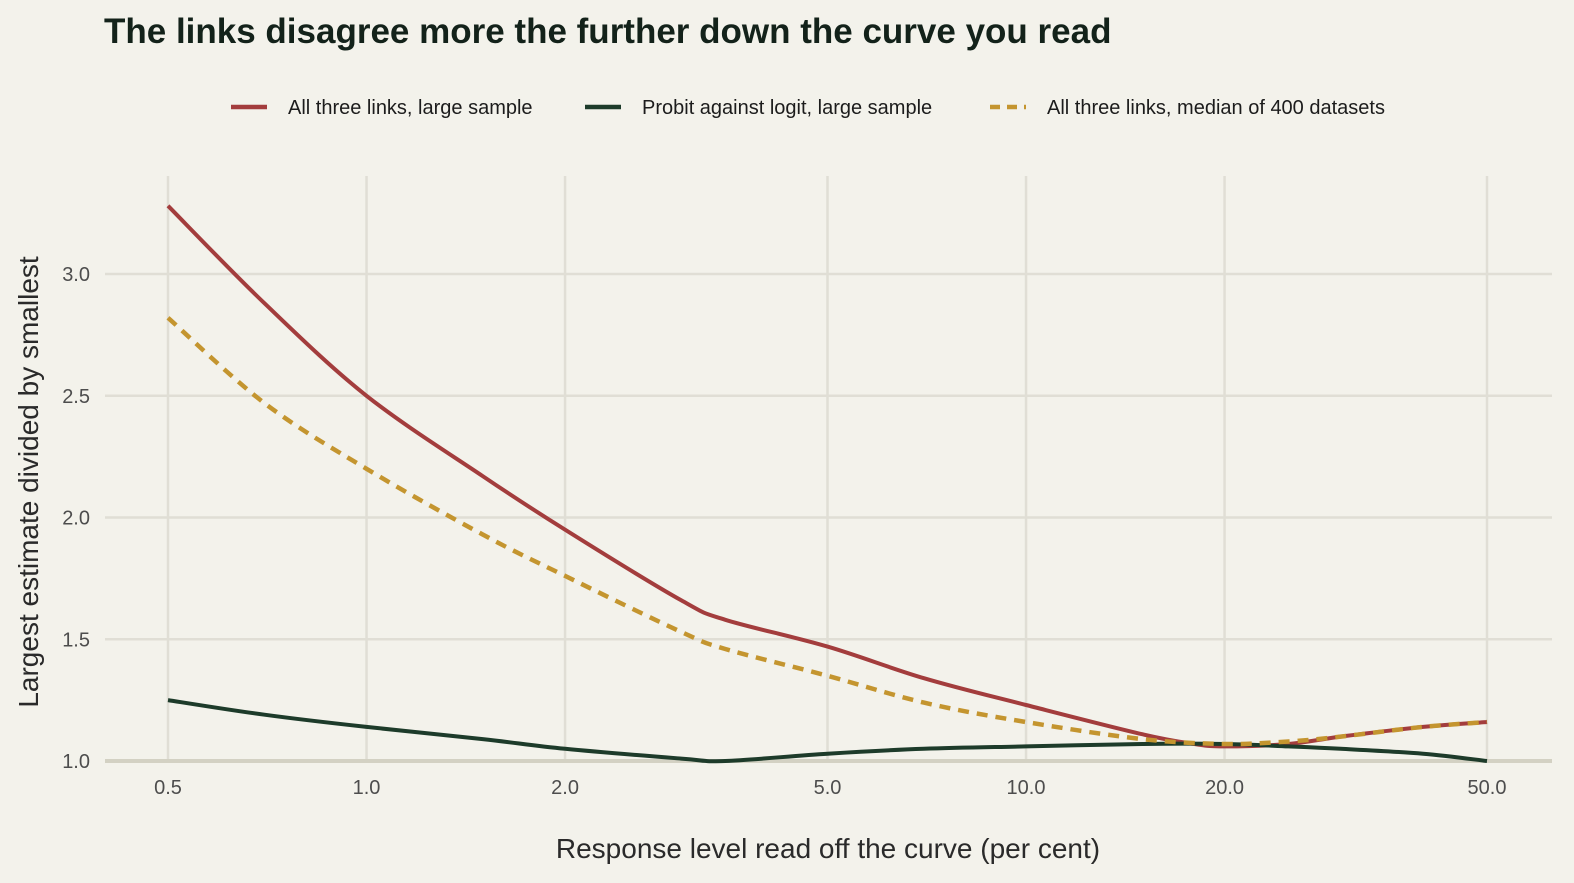  What do you see at coordinates (367, 788) in the screenshot?
I see `x-tick-label: 1.0` at bounding box center [367, 788].